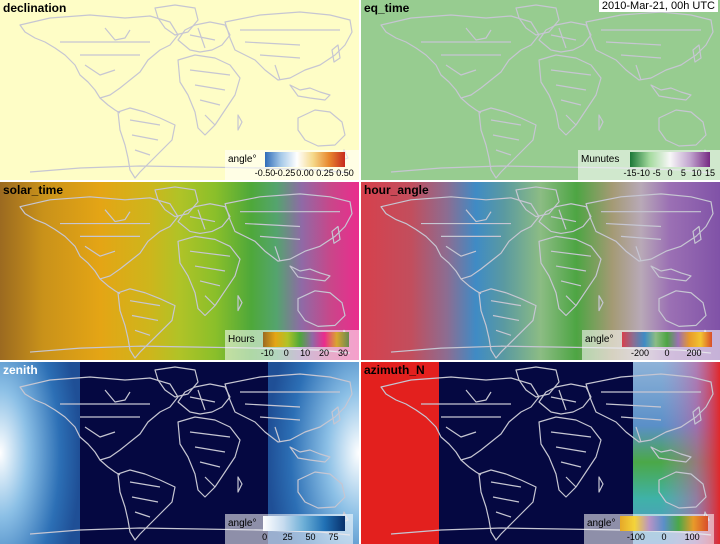  What do you see at coordinates (325, 173) in the screenshot?
I see `tick-label: 0.25` at bounding box center [325, 173].